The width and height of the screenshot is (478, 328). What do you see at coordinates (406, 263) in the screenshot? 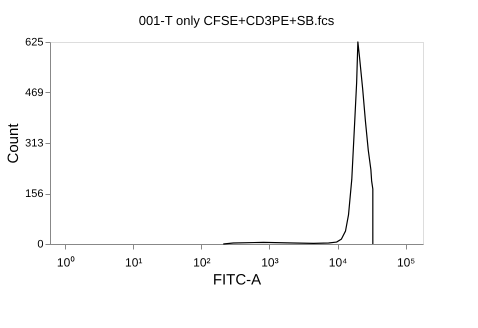
I see `x-tick-label: 10⁵` at bounding box center [406, 263].